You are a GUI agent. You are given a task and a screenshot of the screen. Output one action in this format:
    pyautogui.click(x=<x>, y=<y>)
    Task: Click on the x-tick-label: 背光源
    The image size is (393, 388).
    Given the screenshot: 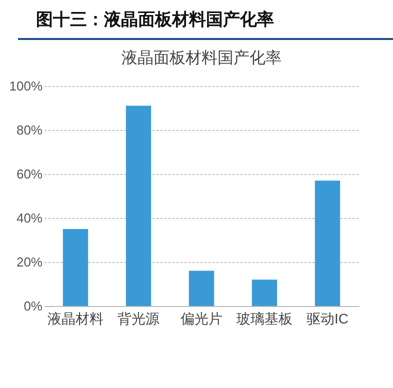 What is the action you would take?
    pyautogui.click(x=139, y=318)
    